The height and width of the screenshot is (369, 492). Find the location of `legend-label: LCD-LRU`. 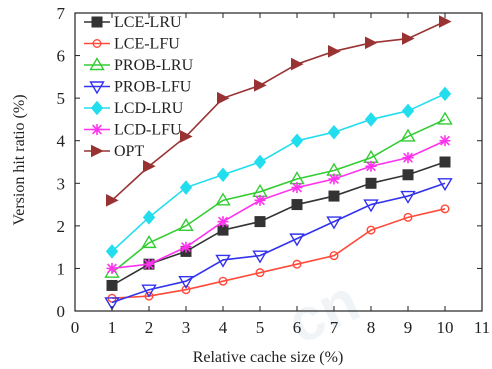

legend-label: LCD-LRU is located at coordinates (149, 108).